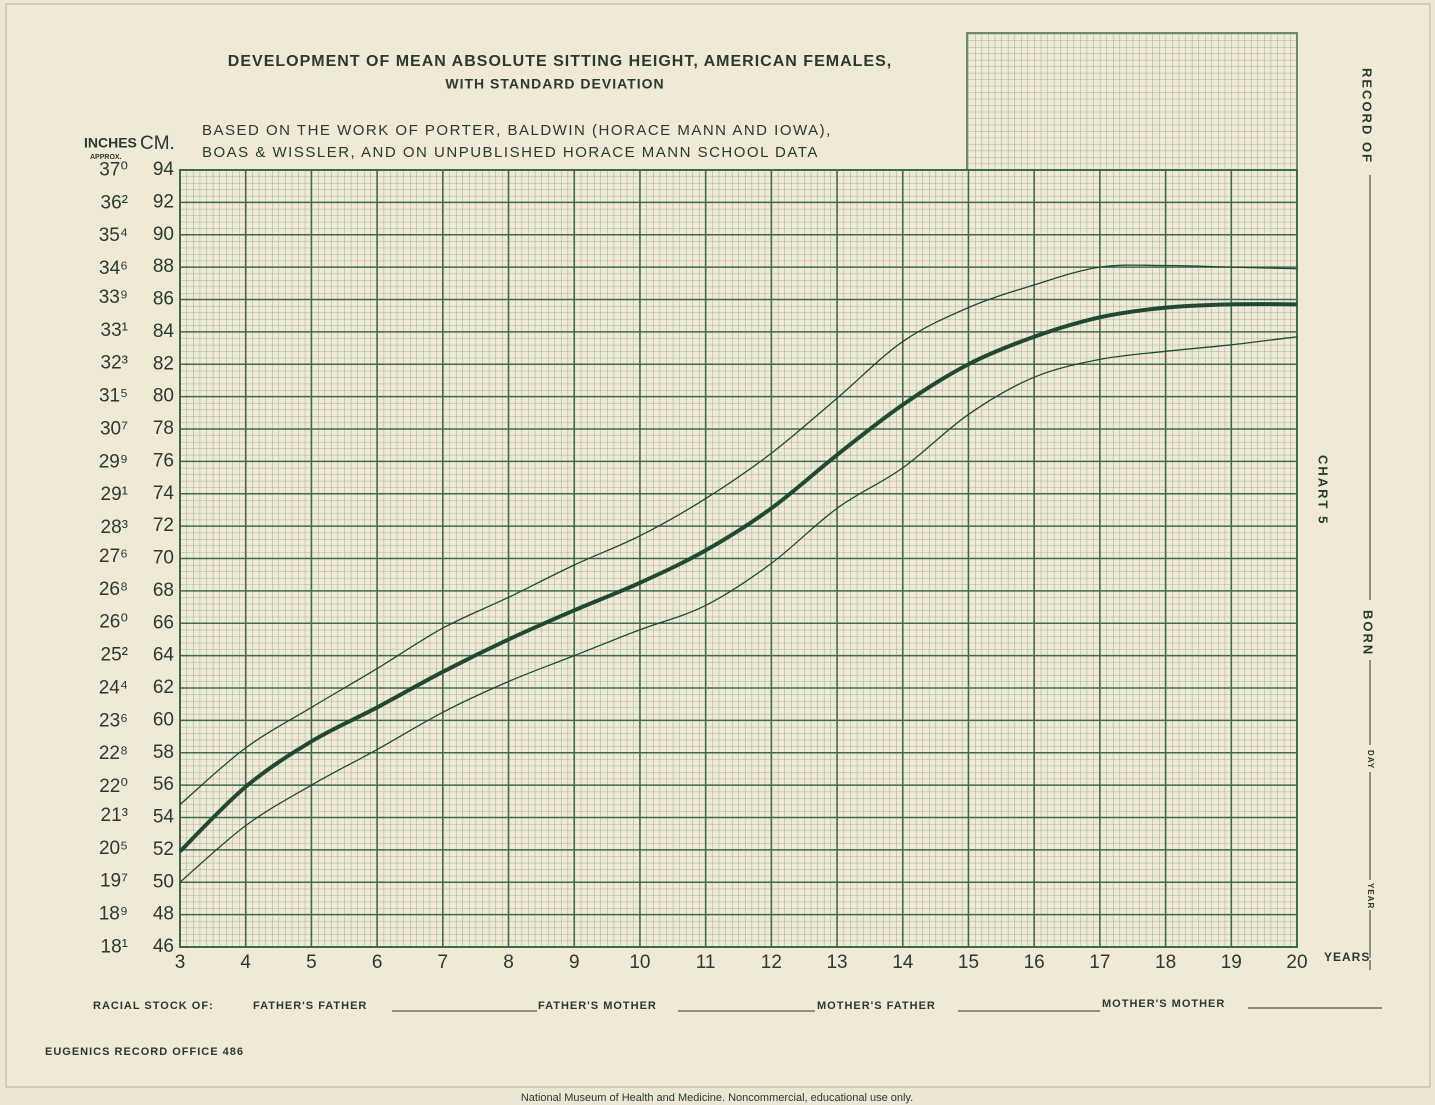  Describe the element at coordinates (113, 848) in the screenshot. I see `y2-tick-label: 20⁵` at that location.